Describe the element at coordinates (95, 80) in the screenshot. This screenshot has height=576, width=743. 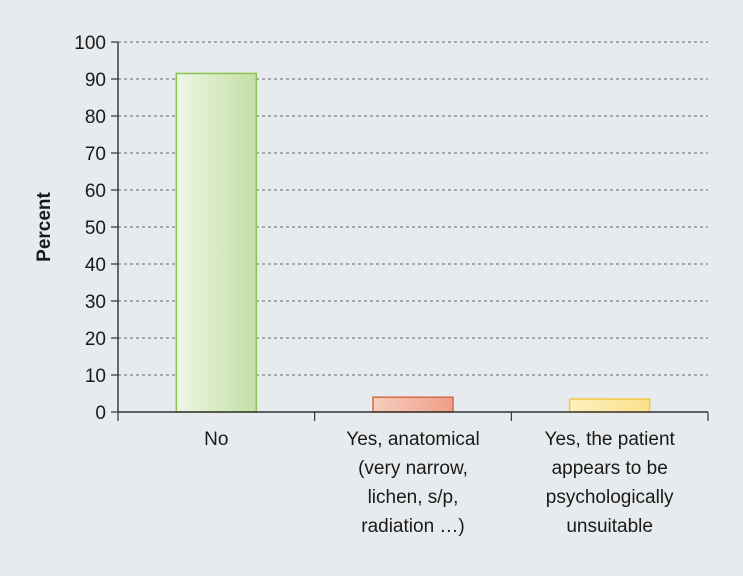
I see `y-tick-label: 90` at that location.